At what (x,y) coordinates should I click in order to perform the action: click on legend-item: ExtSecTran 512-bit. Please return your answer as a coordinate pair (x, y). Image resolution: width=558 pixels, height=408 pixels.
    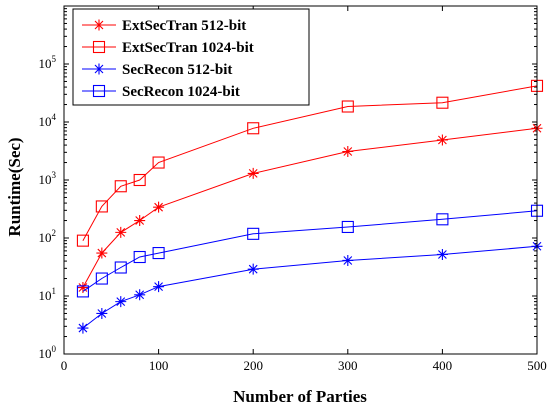
    Looking at the image, I should click on (164, 26).